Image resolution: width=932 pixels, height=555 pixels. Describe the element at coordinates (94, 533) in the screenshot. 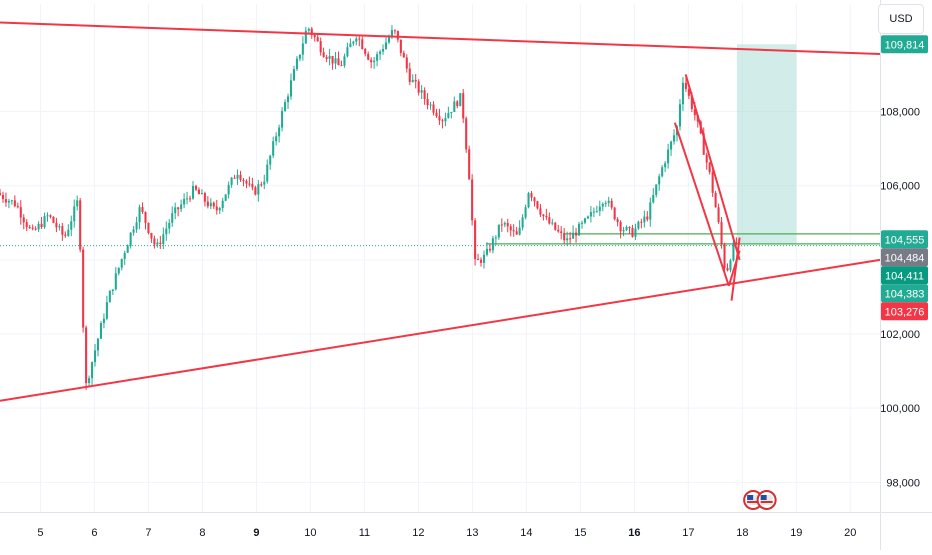

I see `time-tick-label: 6` at that location.